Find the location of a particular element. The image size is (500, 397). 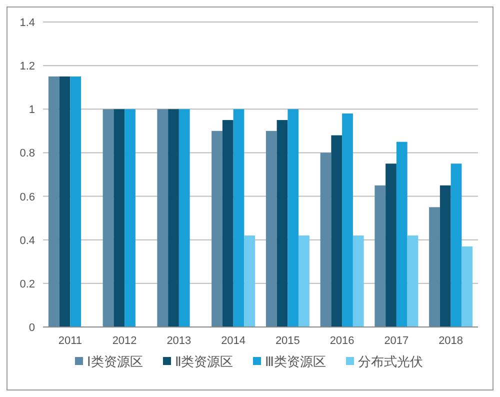

y-tick-label: 0.2 is located at coordinates (27, 284).